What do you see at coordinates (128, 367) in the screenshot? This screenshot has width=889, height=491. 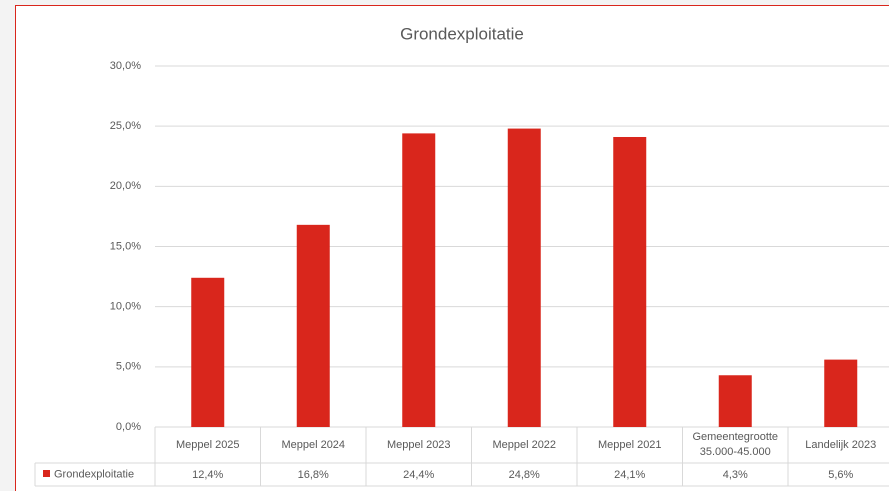 I see `y-tick-label: 5,0%` at bounding box center [128, 367].